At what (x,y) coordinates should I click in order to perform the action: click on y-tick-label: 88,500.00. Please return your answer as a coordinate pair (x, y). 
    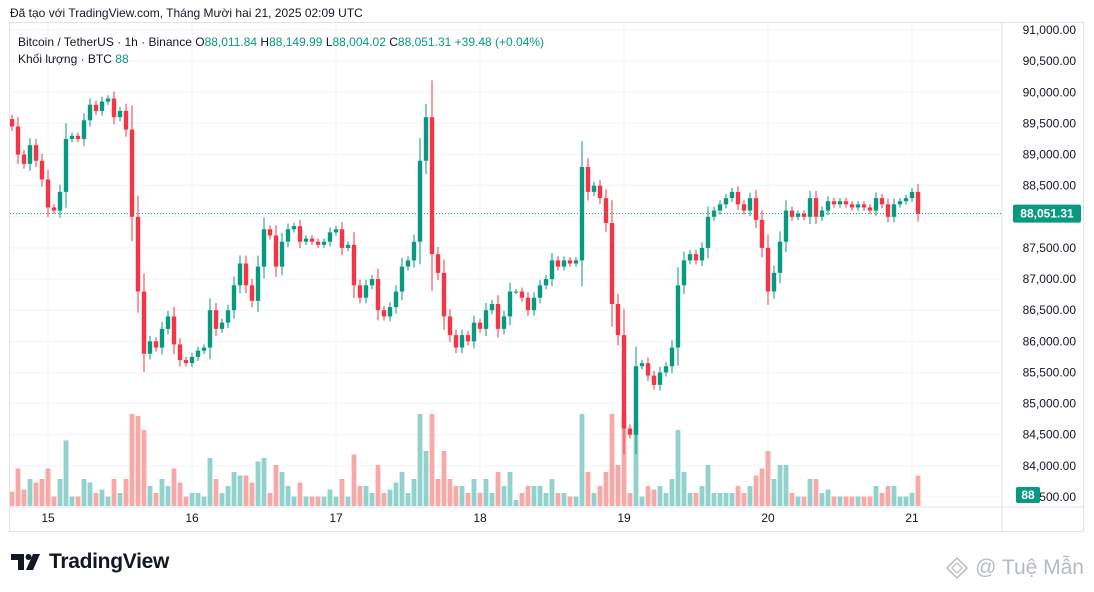
    Looking at the image, I should click on (1050, 186).